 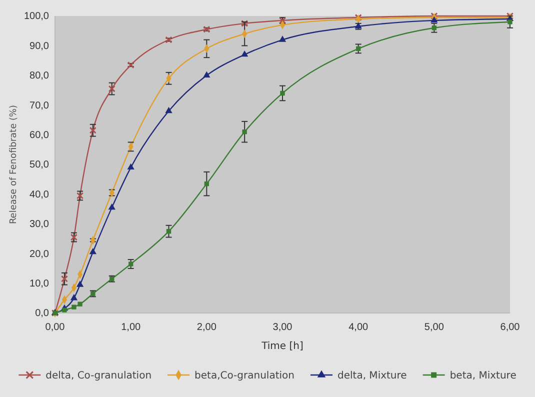 What do you see at coordinates (483, 376) in the screenshot?
I see `legend-label: beta, Mixture` at bounding box center [483, 376].